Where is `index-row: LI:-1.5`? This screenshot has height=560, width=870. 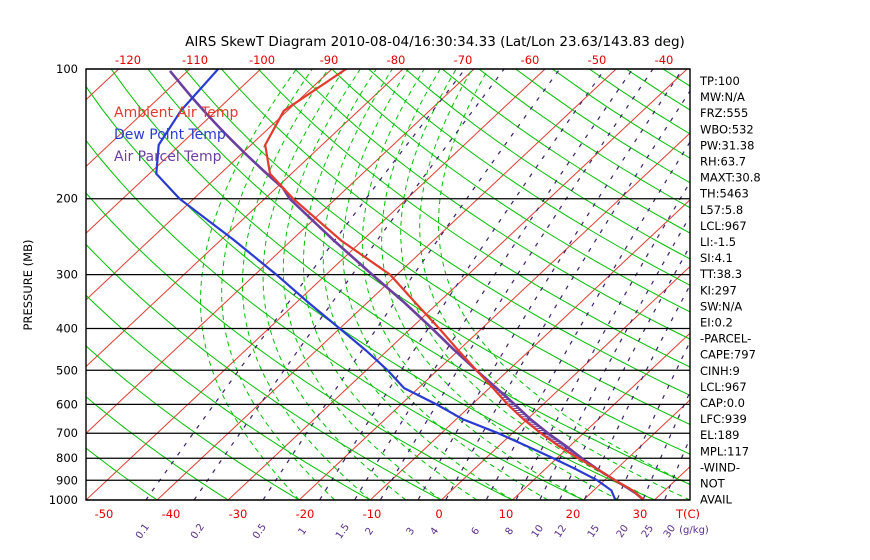 index-row: LI:-1.5 is located at coordinates (718, 242).